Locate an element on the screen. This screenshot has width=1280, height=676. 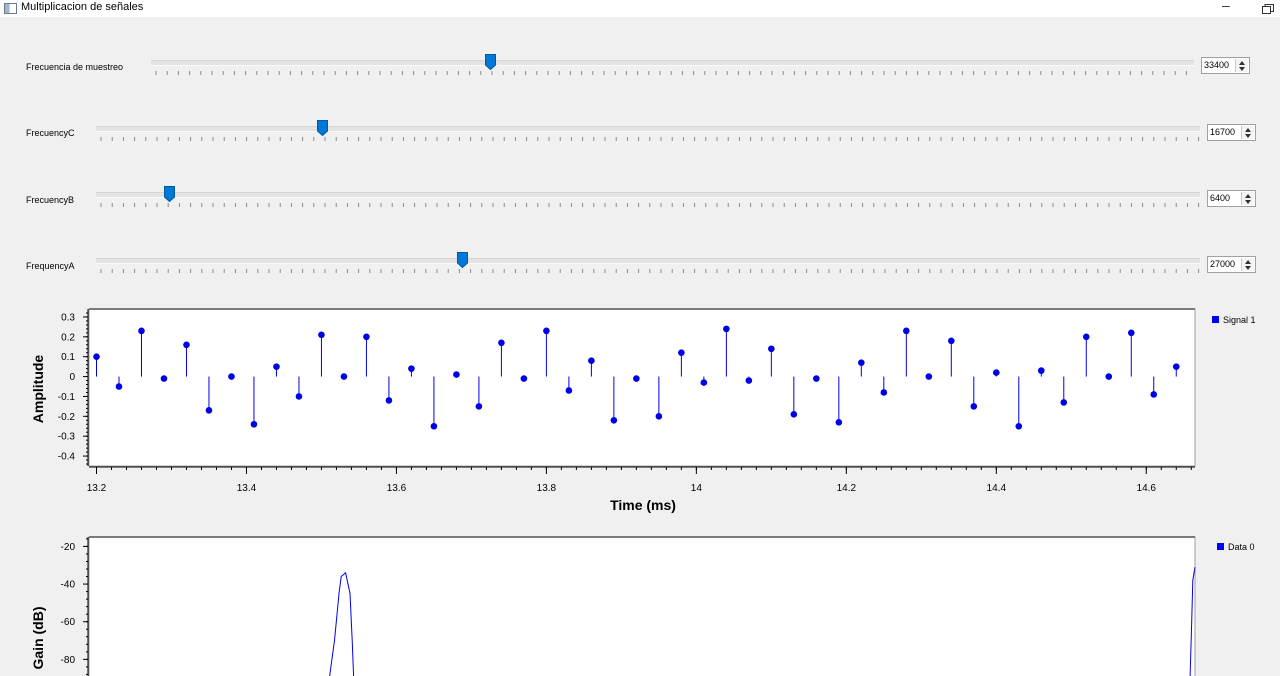
frequency-b-spinbox: 6400 is located at coordinates (1231, 198).